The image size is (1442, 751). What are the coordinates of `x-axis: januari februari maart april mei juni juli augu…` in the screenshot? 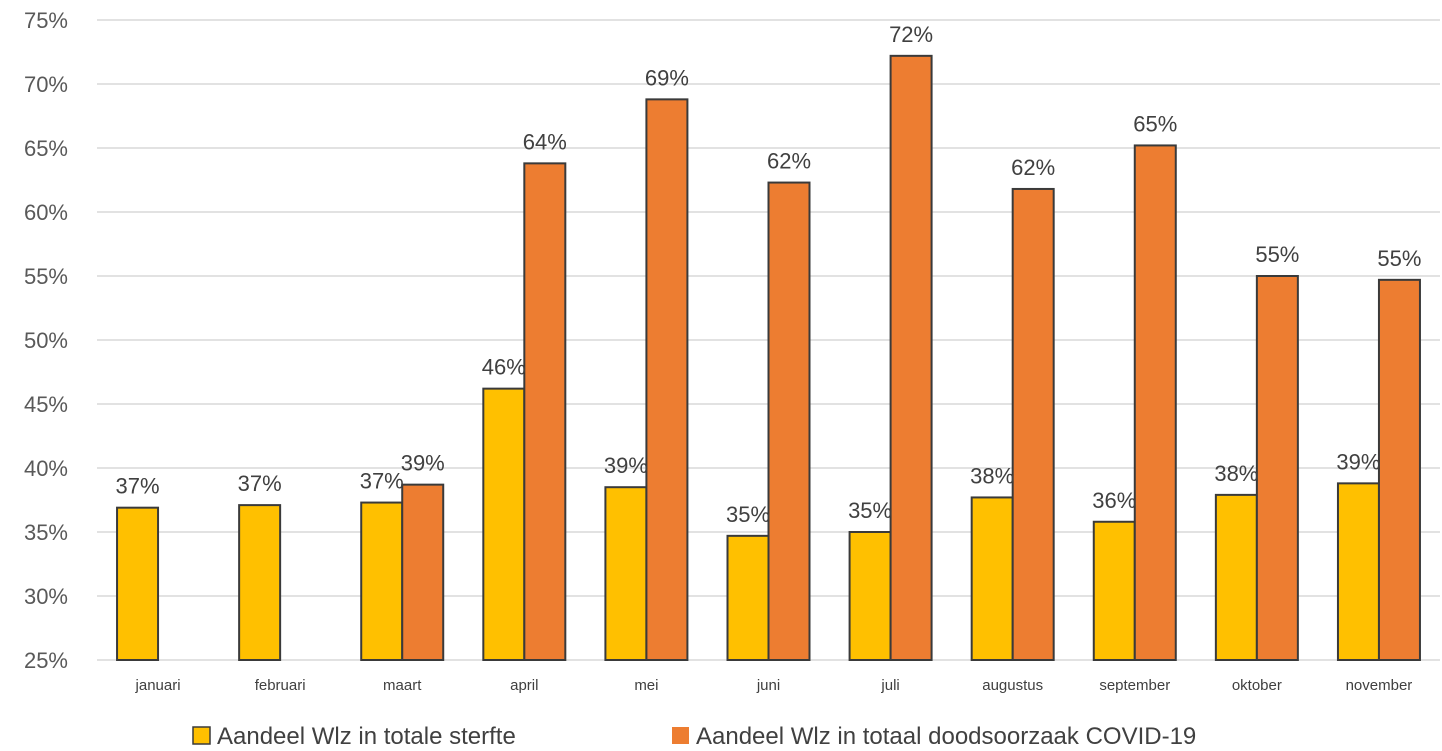 It's located at (774, 685).